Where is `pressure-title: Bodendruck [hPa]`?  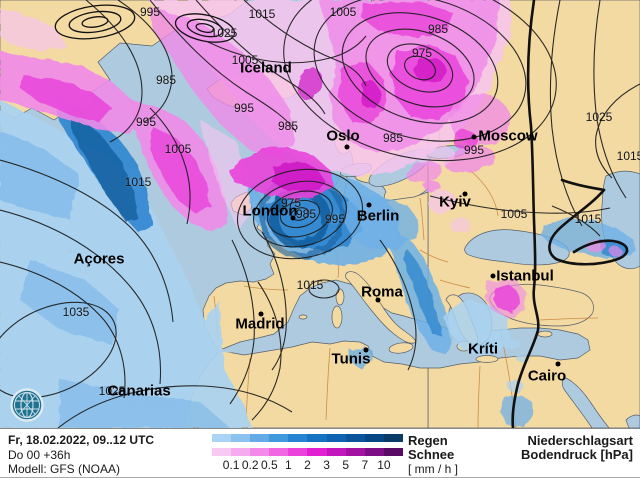
pressure-title: Bodendruck [hPa] is located at coordinates (577, 454).